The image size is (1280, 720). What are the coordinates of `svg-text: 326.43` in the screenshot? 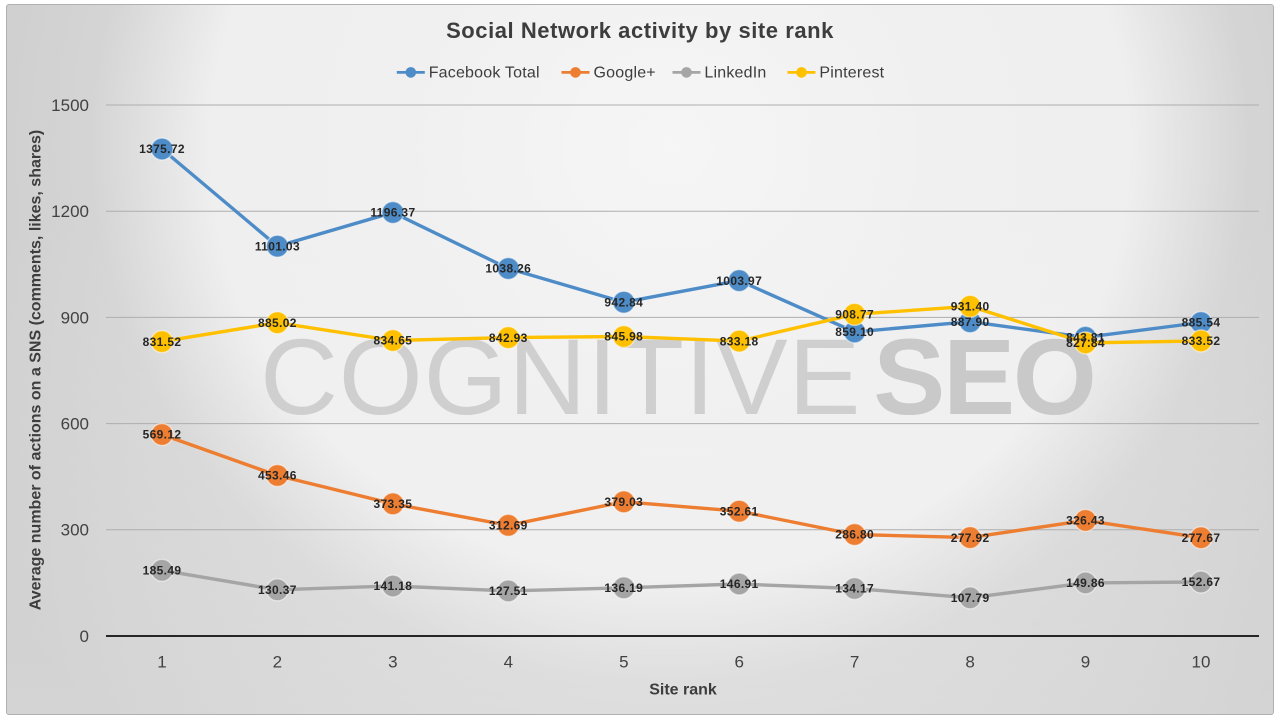 It's located at (1085, 521).